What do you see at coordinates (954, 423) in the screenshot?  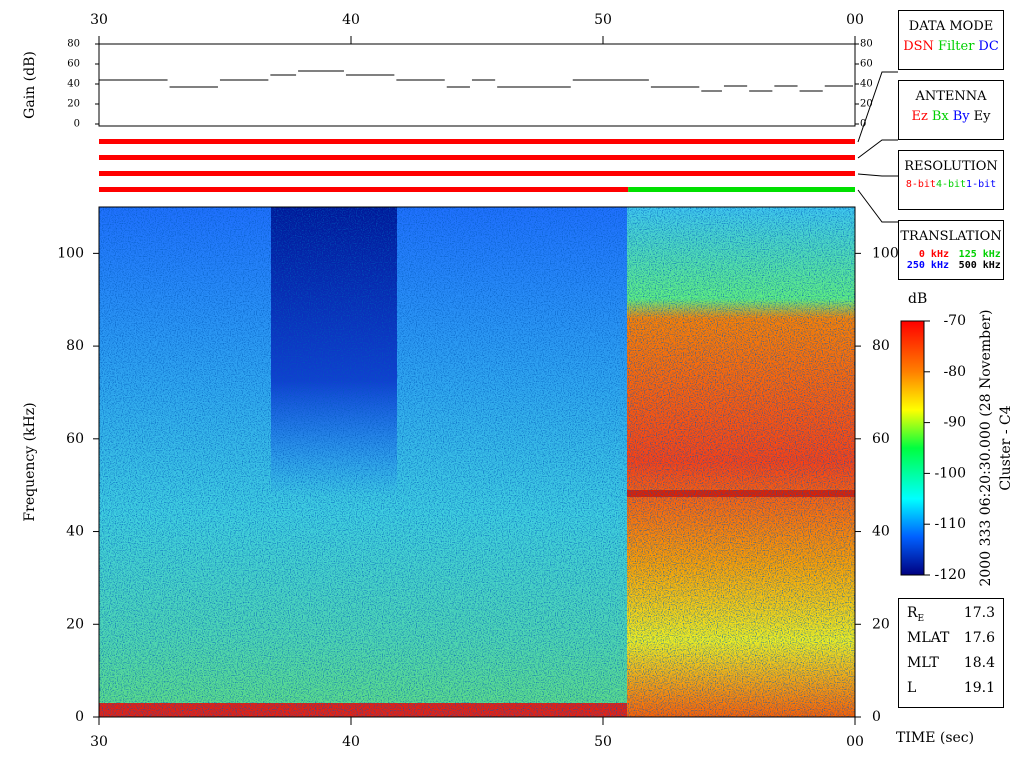 I see `colorbar-tick-label: -90` at bounding box center [954, 423].